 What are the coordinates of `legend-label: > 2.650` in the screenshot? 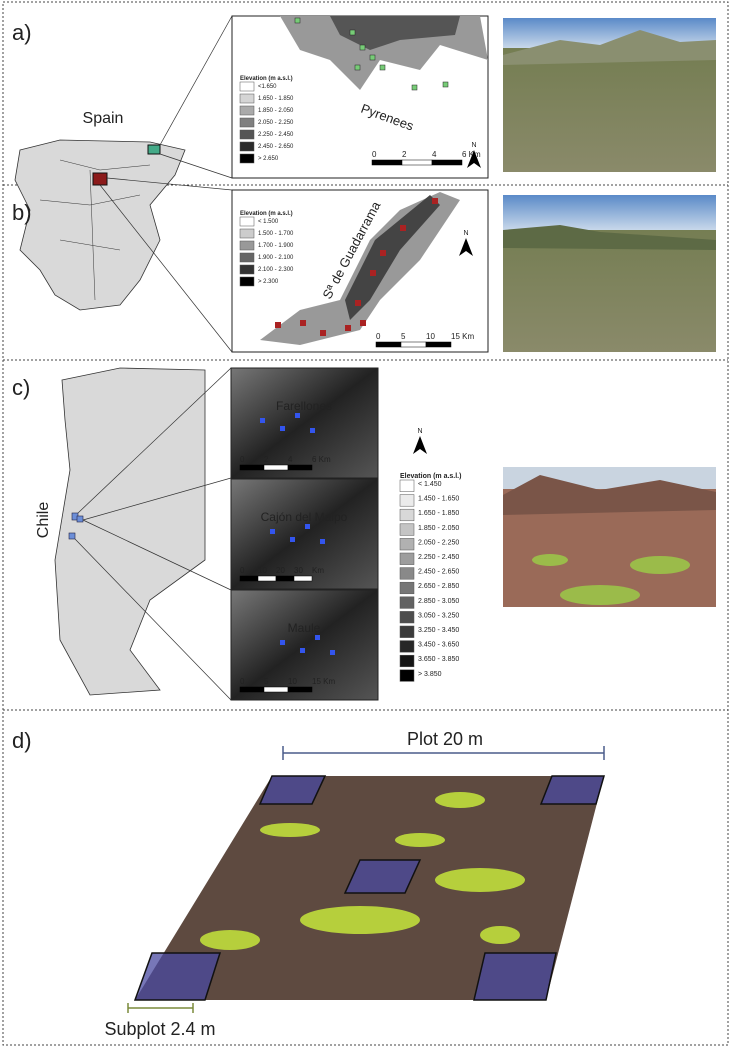 It's located at (268, 159).